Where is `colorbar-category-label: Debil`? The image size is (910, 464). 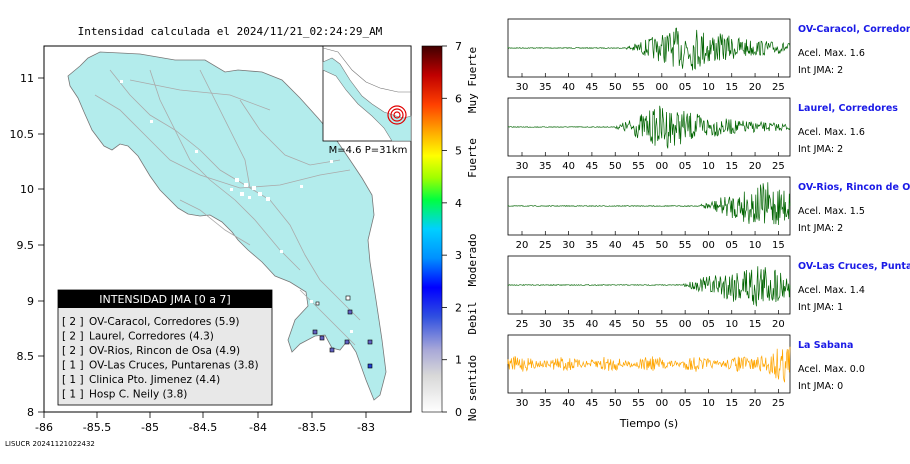 colorbar-category-label: Debil is located at coordinates (472, 317).